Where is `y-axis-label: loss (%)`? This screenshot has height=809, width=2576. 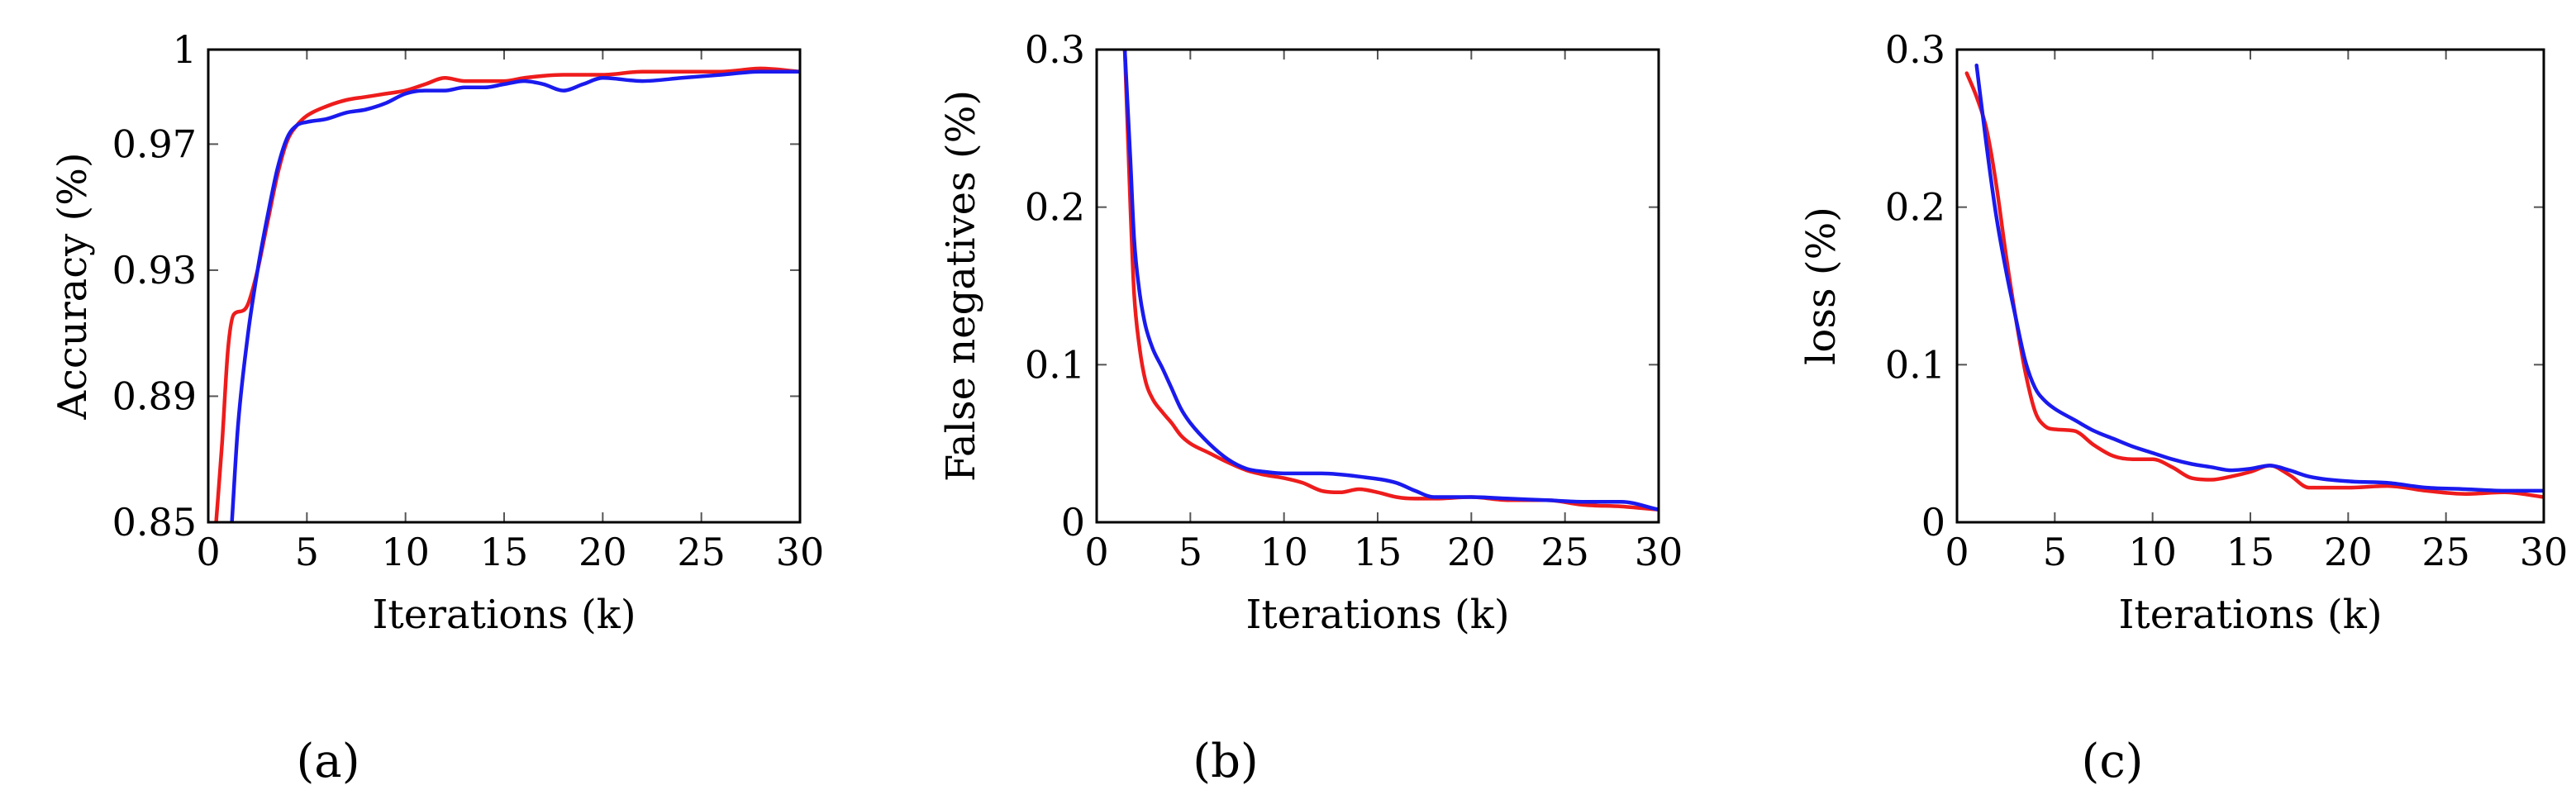 y-axis-label: loss (%) is located at coordinates (1821, 286).